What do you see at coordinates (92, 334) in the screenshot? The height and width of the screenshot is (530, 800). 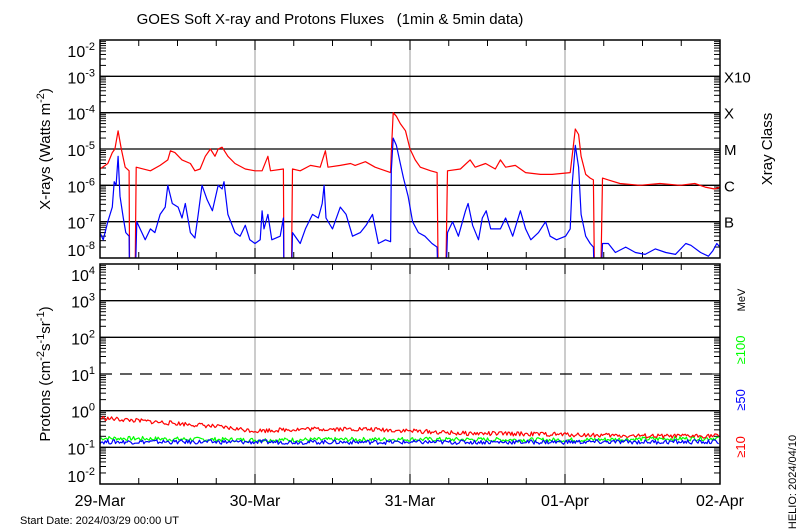 I see `tick-exponent: 2` at bounding box center [92, 334].